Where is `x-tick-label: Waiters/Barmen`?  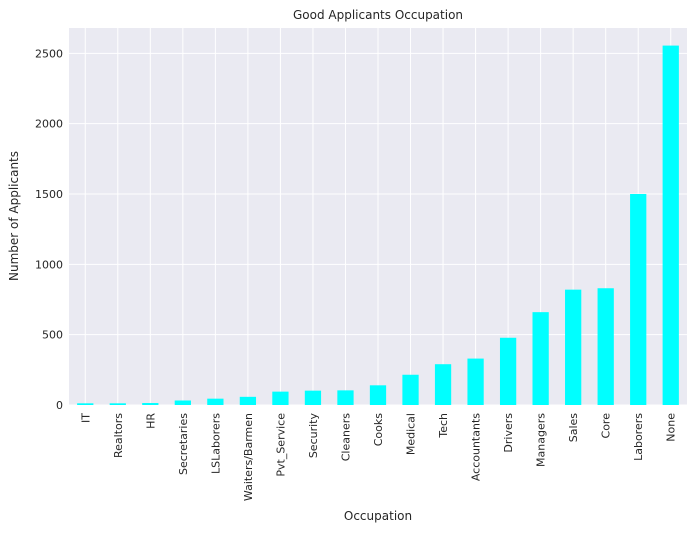
x-tick-label: Waiters/Barmen is located at coordinates (248, 457).